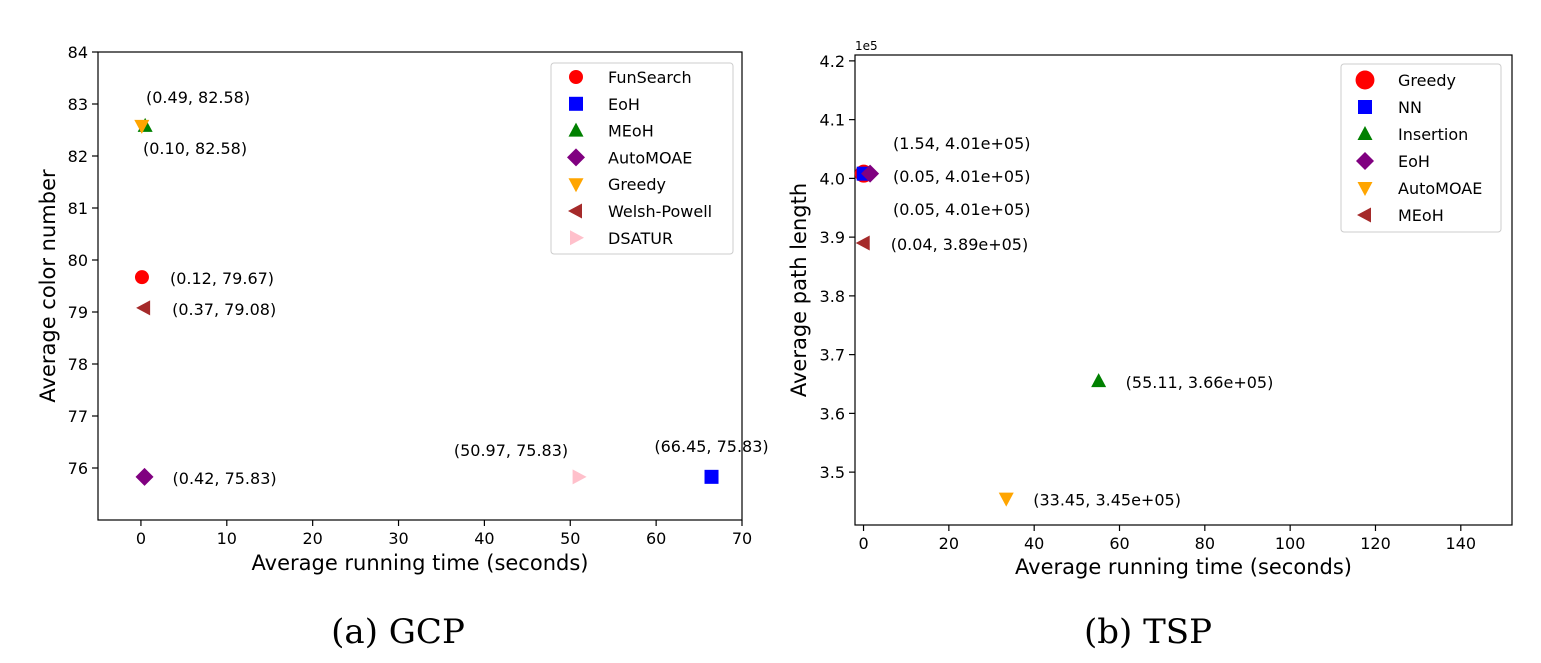 The height and width of the screenshot is (663, 1541). What do you see at coordinates (1461, 543) in the screenshot?
I see `x-tick-label: 140` at bounding box center [1461, 543].